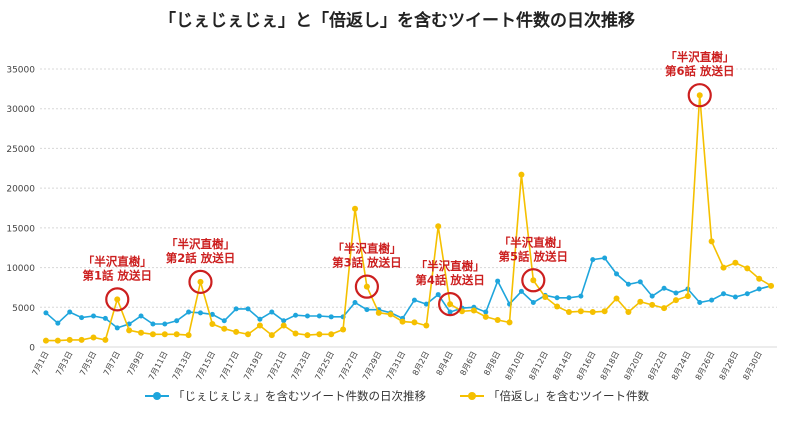  I want to click on x-tick-label: 7月13日, so click(182, 366).